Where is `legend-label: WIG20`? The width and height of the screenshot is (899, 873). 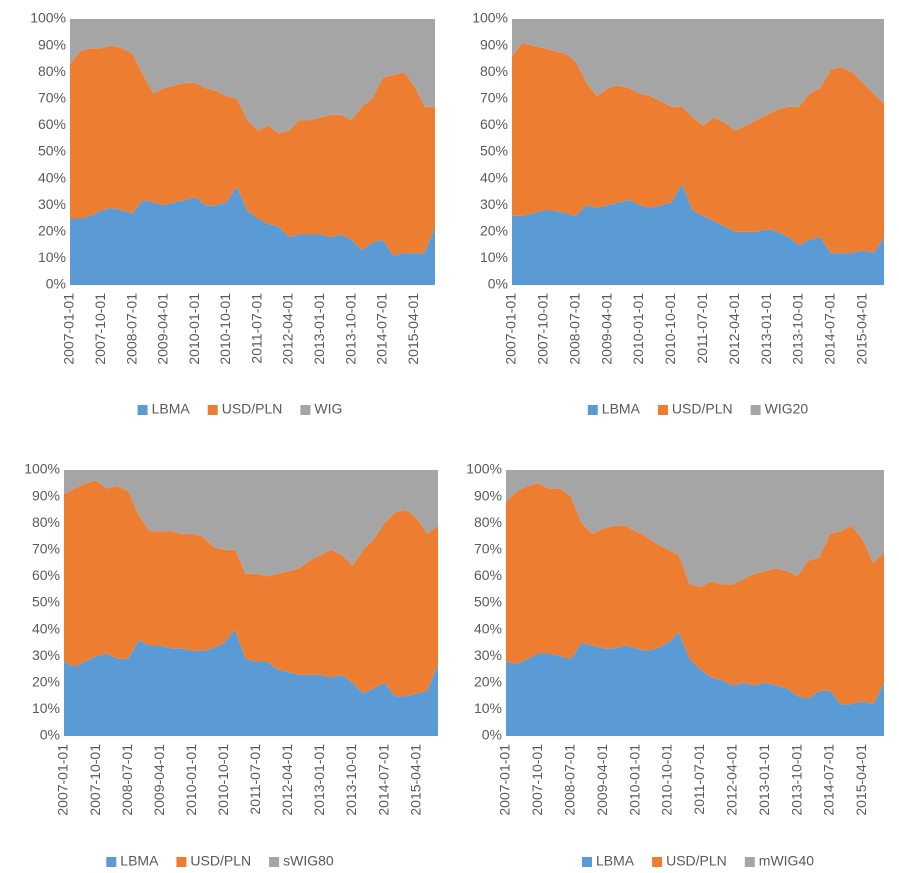 legend-label: WIG20 is located at coordinates (787, 409).